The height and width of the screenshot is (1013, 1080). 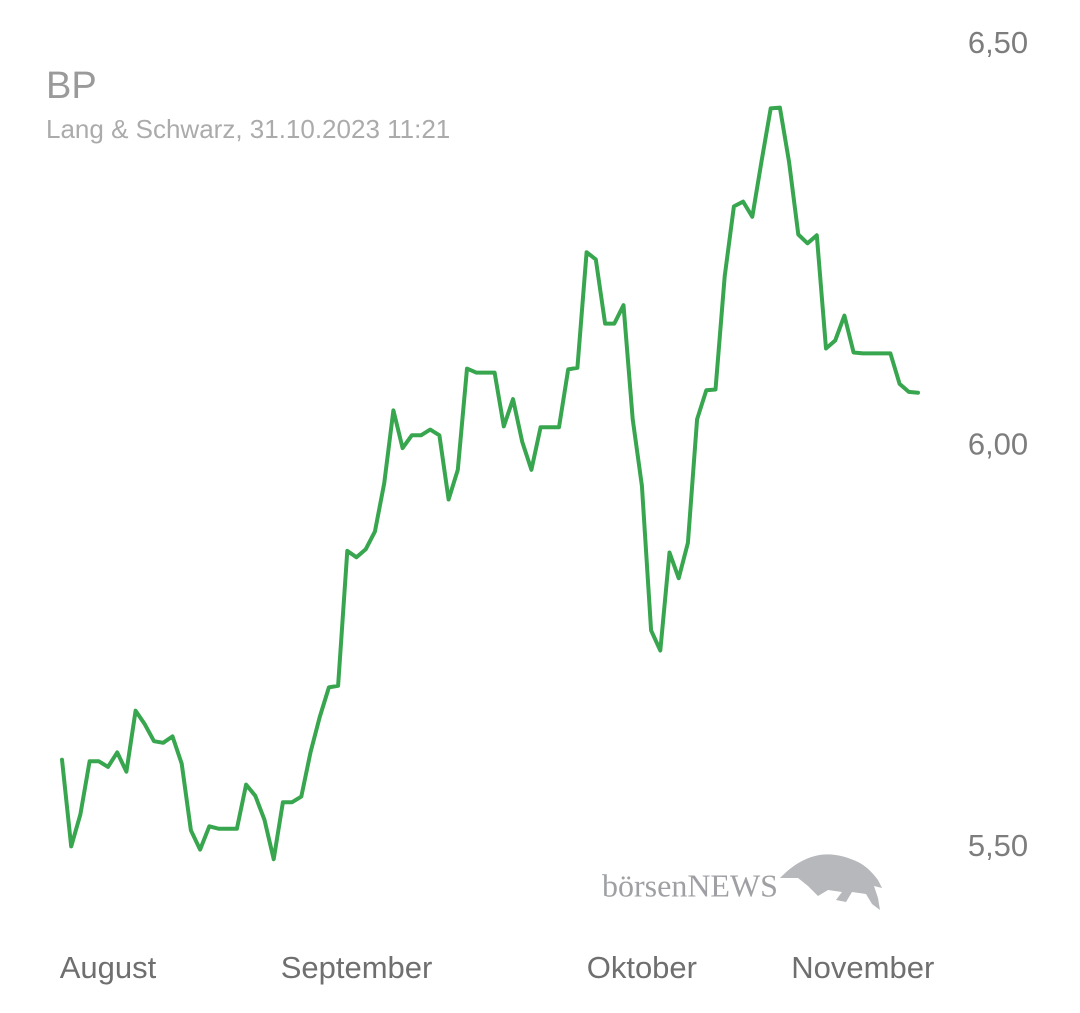 What do you see at coordinates (248, 129) in the screenshot?
I see `chart-subtitle: Lang & Schwarz, 31.10.2023 11:21` at bounding box center [248, 129].